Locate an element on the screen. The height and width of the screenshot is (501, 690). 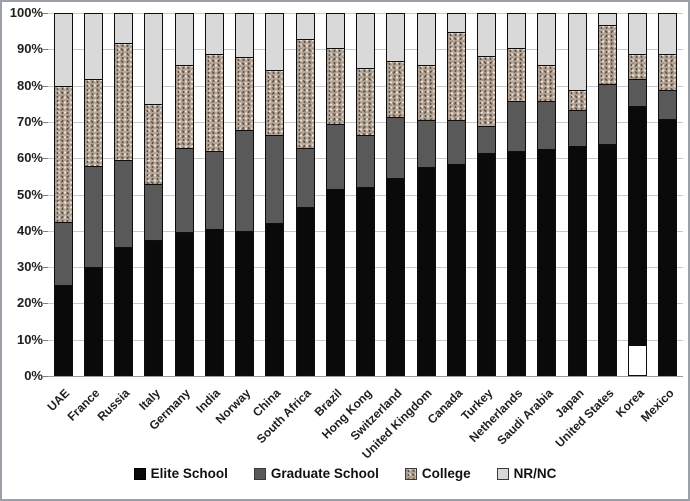
y-axis-tick-label: 20% is located at coordinates (29, 303).